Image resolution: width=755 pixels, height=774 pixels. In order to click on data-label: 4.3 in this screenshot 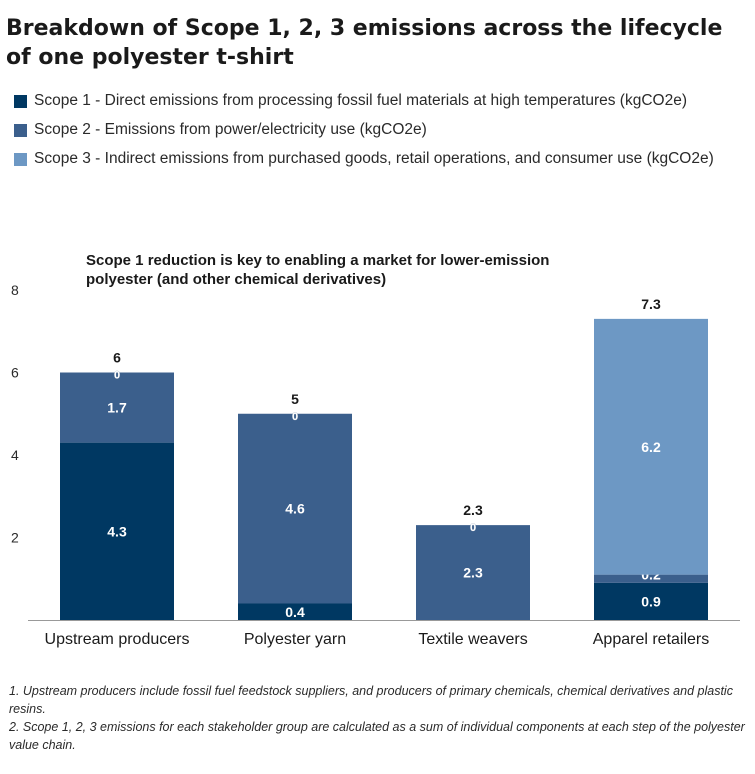, I will do `click(117, 531)`.